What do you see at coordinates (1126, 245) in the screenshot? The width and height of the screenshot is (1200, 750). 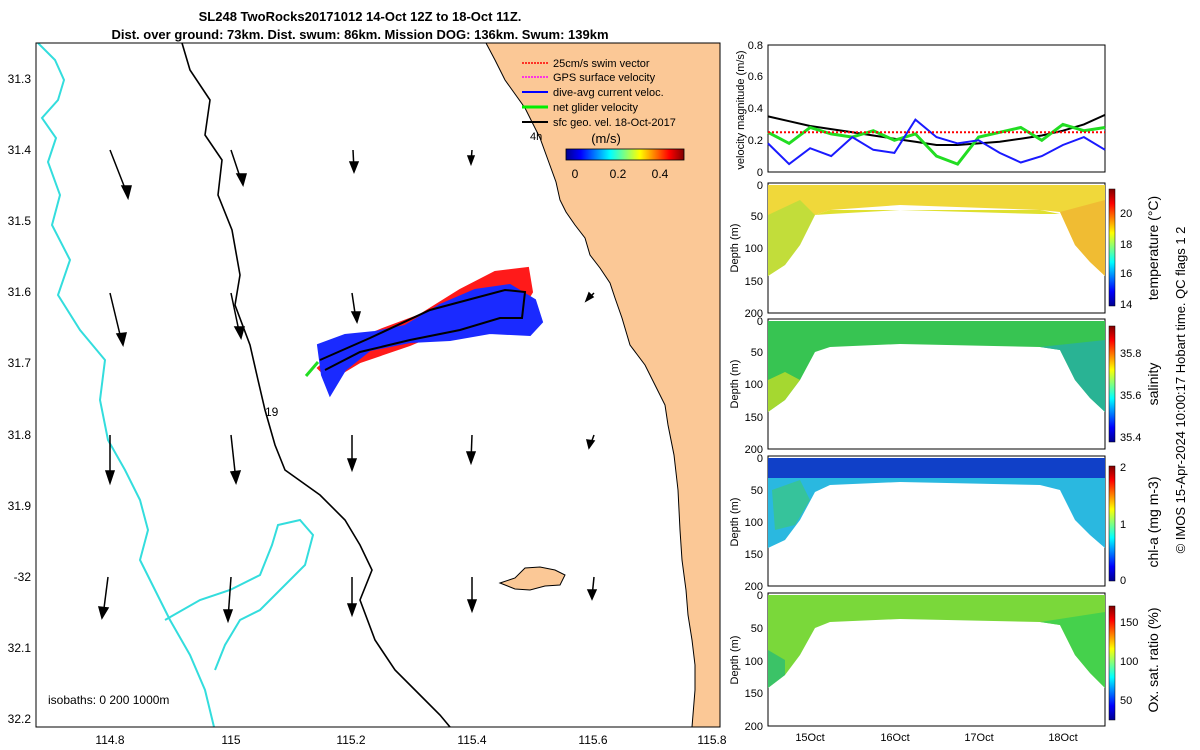 I see `cbar-tick: 18` at bounding box center [1126, 245].